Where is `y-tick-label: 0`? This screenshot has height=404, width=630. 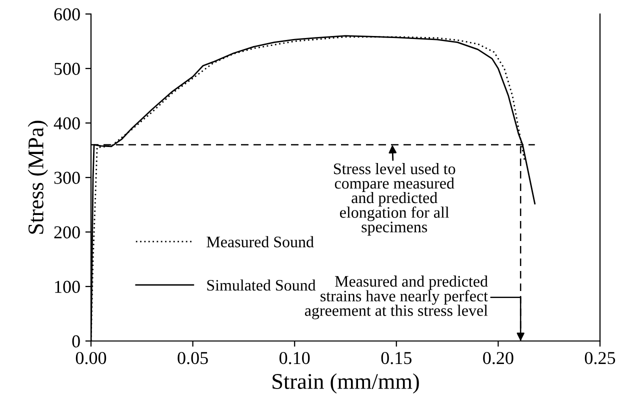
y-tick-label: 0 is located at coordinates (76, 341).